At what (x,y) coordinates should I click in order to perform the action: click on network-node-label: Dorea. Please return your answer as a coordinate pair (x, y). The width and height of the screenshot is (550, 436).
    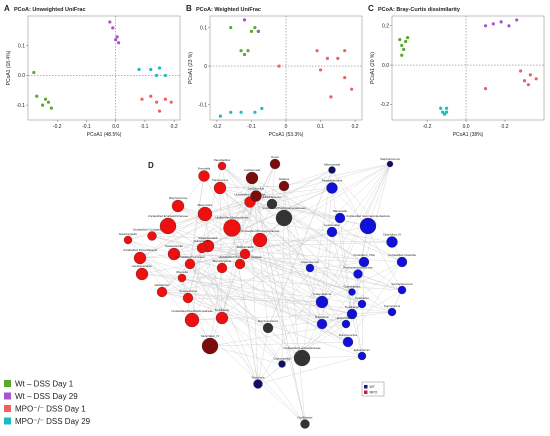
    Looking at the image, I should click on (275, 157).